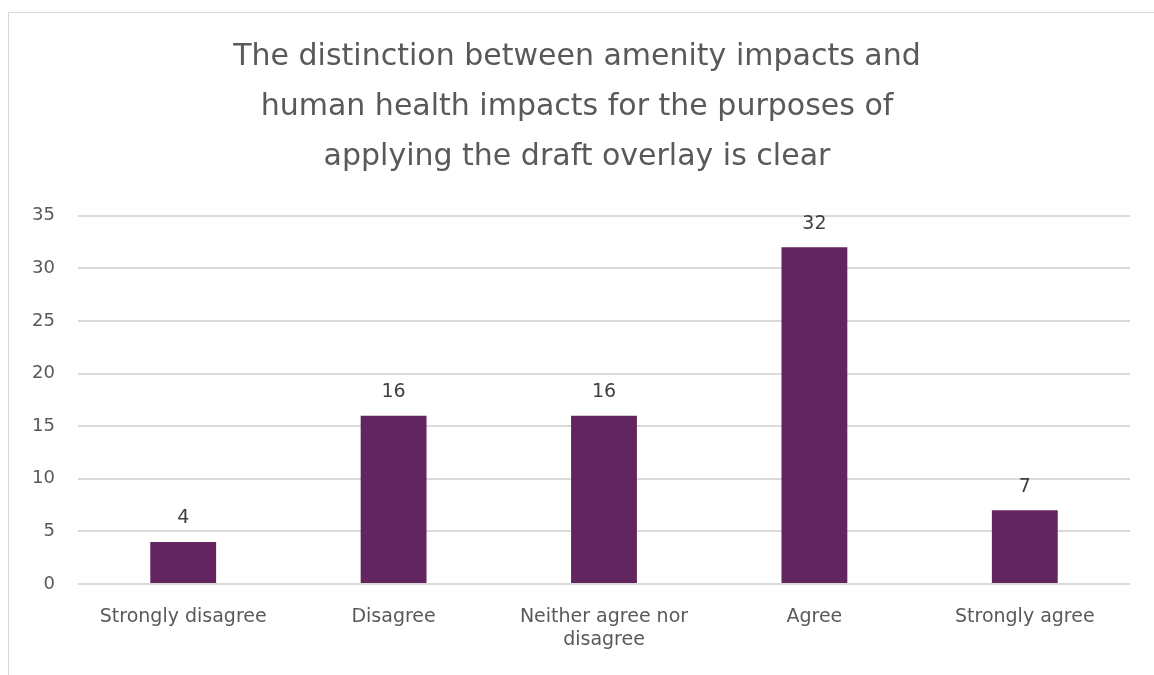 This screenshot has width=1154, height=675. Describe the element at coordinates (43, 477) in the screenshot. I see `y-tick-label: 10` at that location.